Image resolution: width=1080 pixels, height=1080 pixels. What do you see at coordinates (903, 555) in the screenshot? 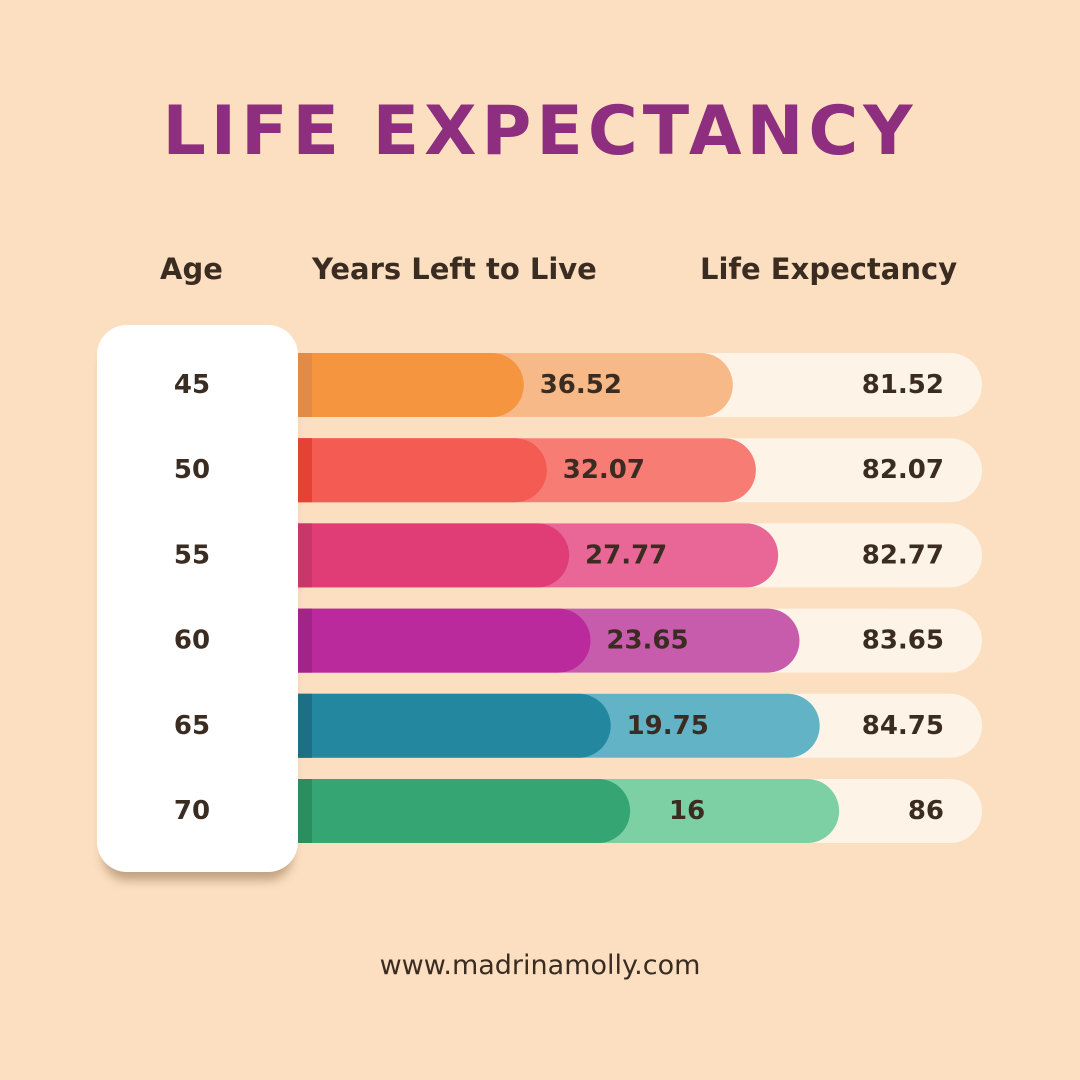
I see `life-expectancy-label: 82.77` at bounding box center [903, 555].